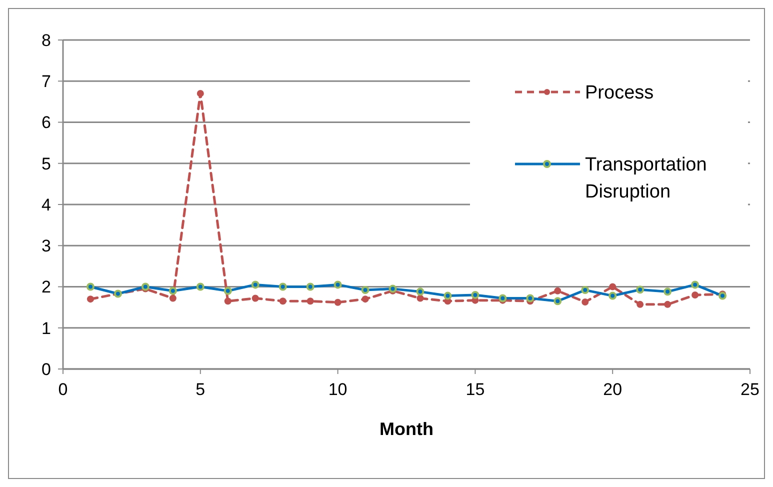  I want to click on y-tick-label: 0, so click(46, 369).